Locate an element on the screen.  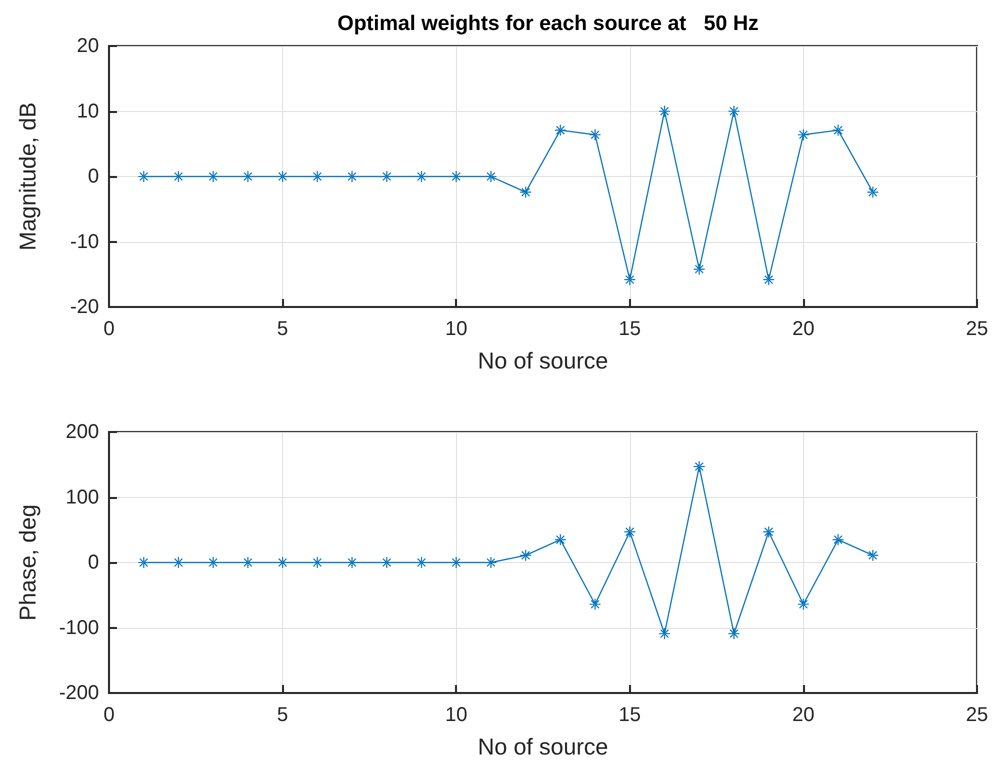
y-tick-label: 20 is located at coordinates (87, 46).